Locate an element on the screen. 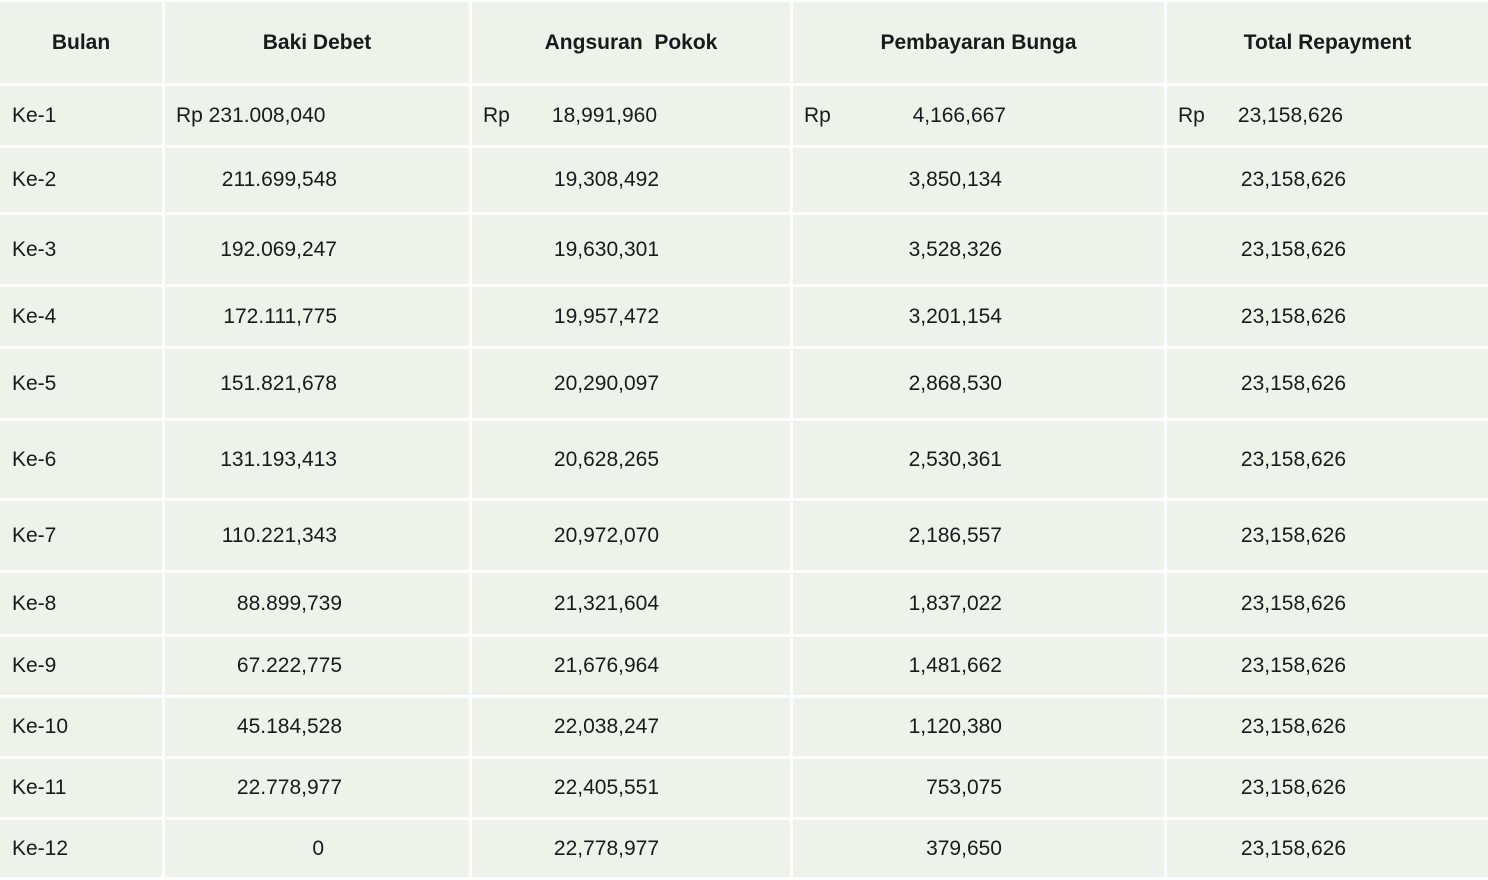 The image size is (1488, 880). cell-angsuran-pokok: 19,308,492 is located at coordinates (632, 181).